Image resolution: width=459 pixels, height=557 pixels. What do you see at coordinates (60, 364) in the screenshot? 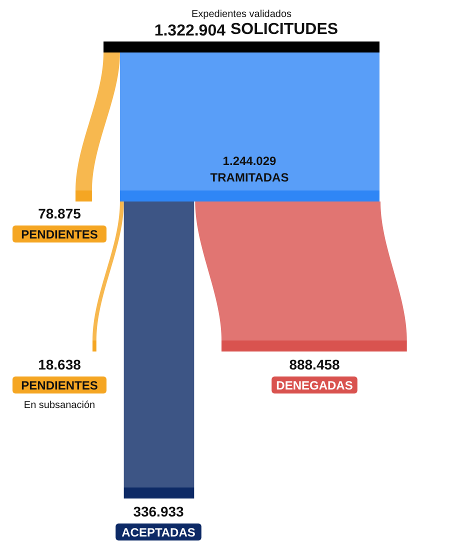
I see `data-label: 18.638` at bounding box center [60, 364].